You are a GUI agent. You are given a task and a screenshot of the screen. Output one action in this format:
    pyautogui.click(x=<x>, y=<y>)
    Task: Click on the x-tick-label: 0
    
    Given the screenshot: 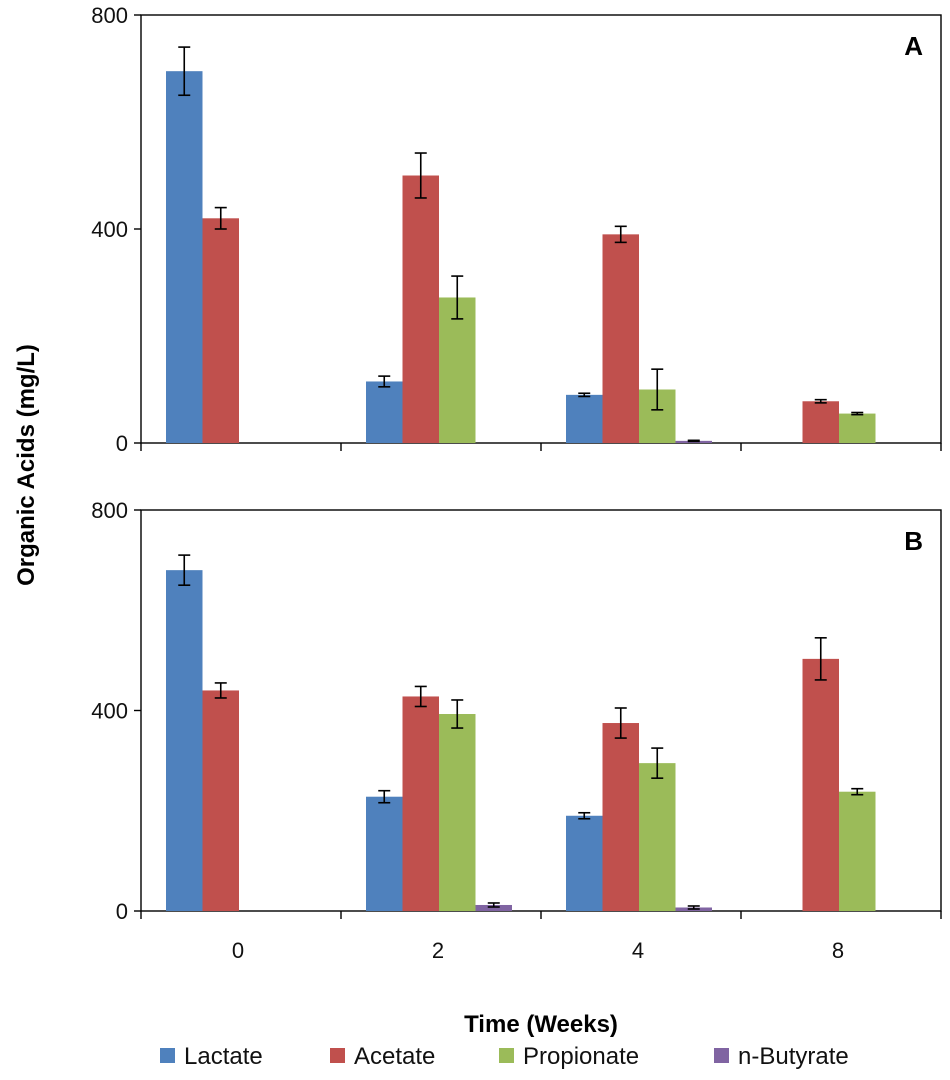 What is the action you would take?
    pyautogui.click(x=238, y=950)
    